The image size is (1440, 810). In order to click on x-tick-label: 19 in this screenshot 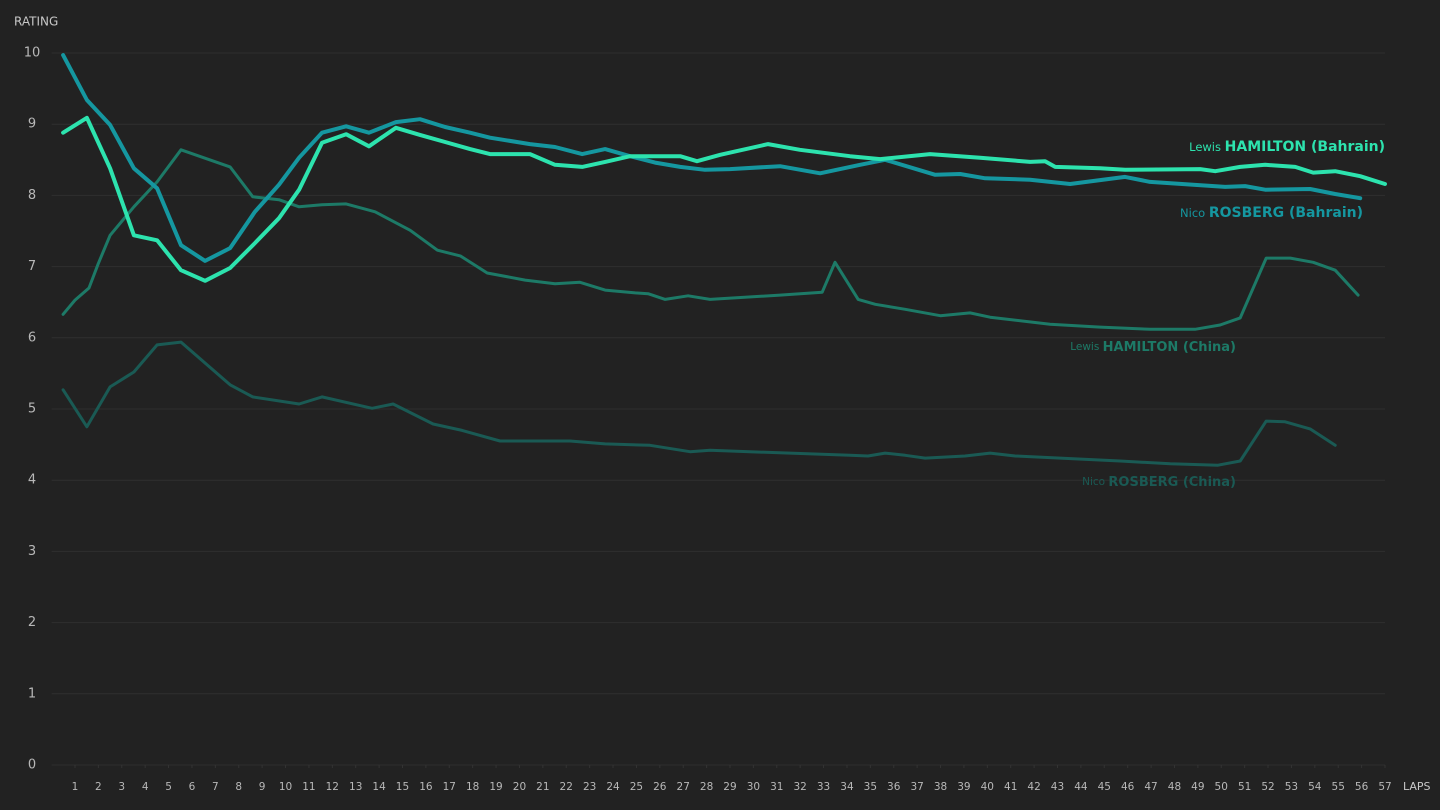, I will do `click(495, 787)`.